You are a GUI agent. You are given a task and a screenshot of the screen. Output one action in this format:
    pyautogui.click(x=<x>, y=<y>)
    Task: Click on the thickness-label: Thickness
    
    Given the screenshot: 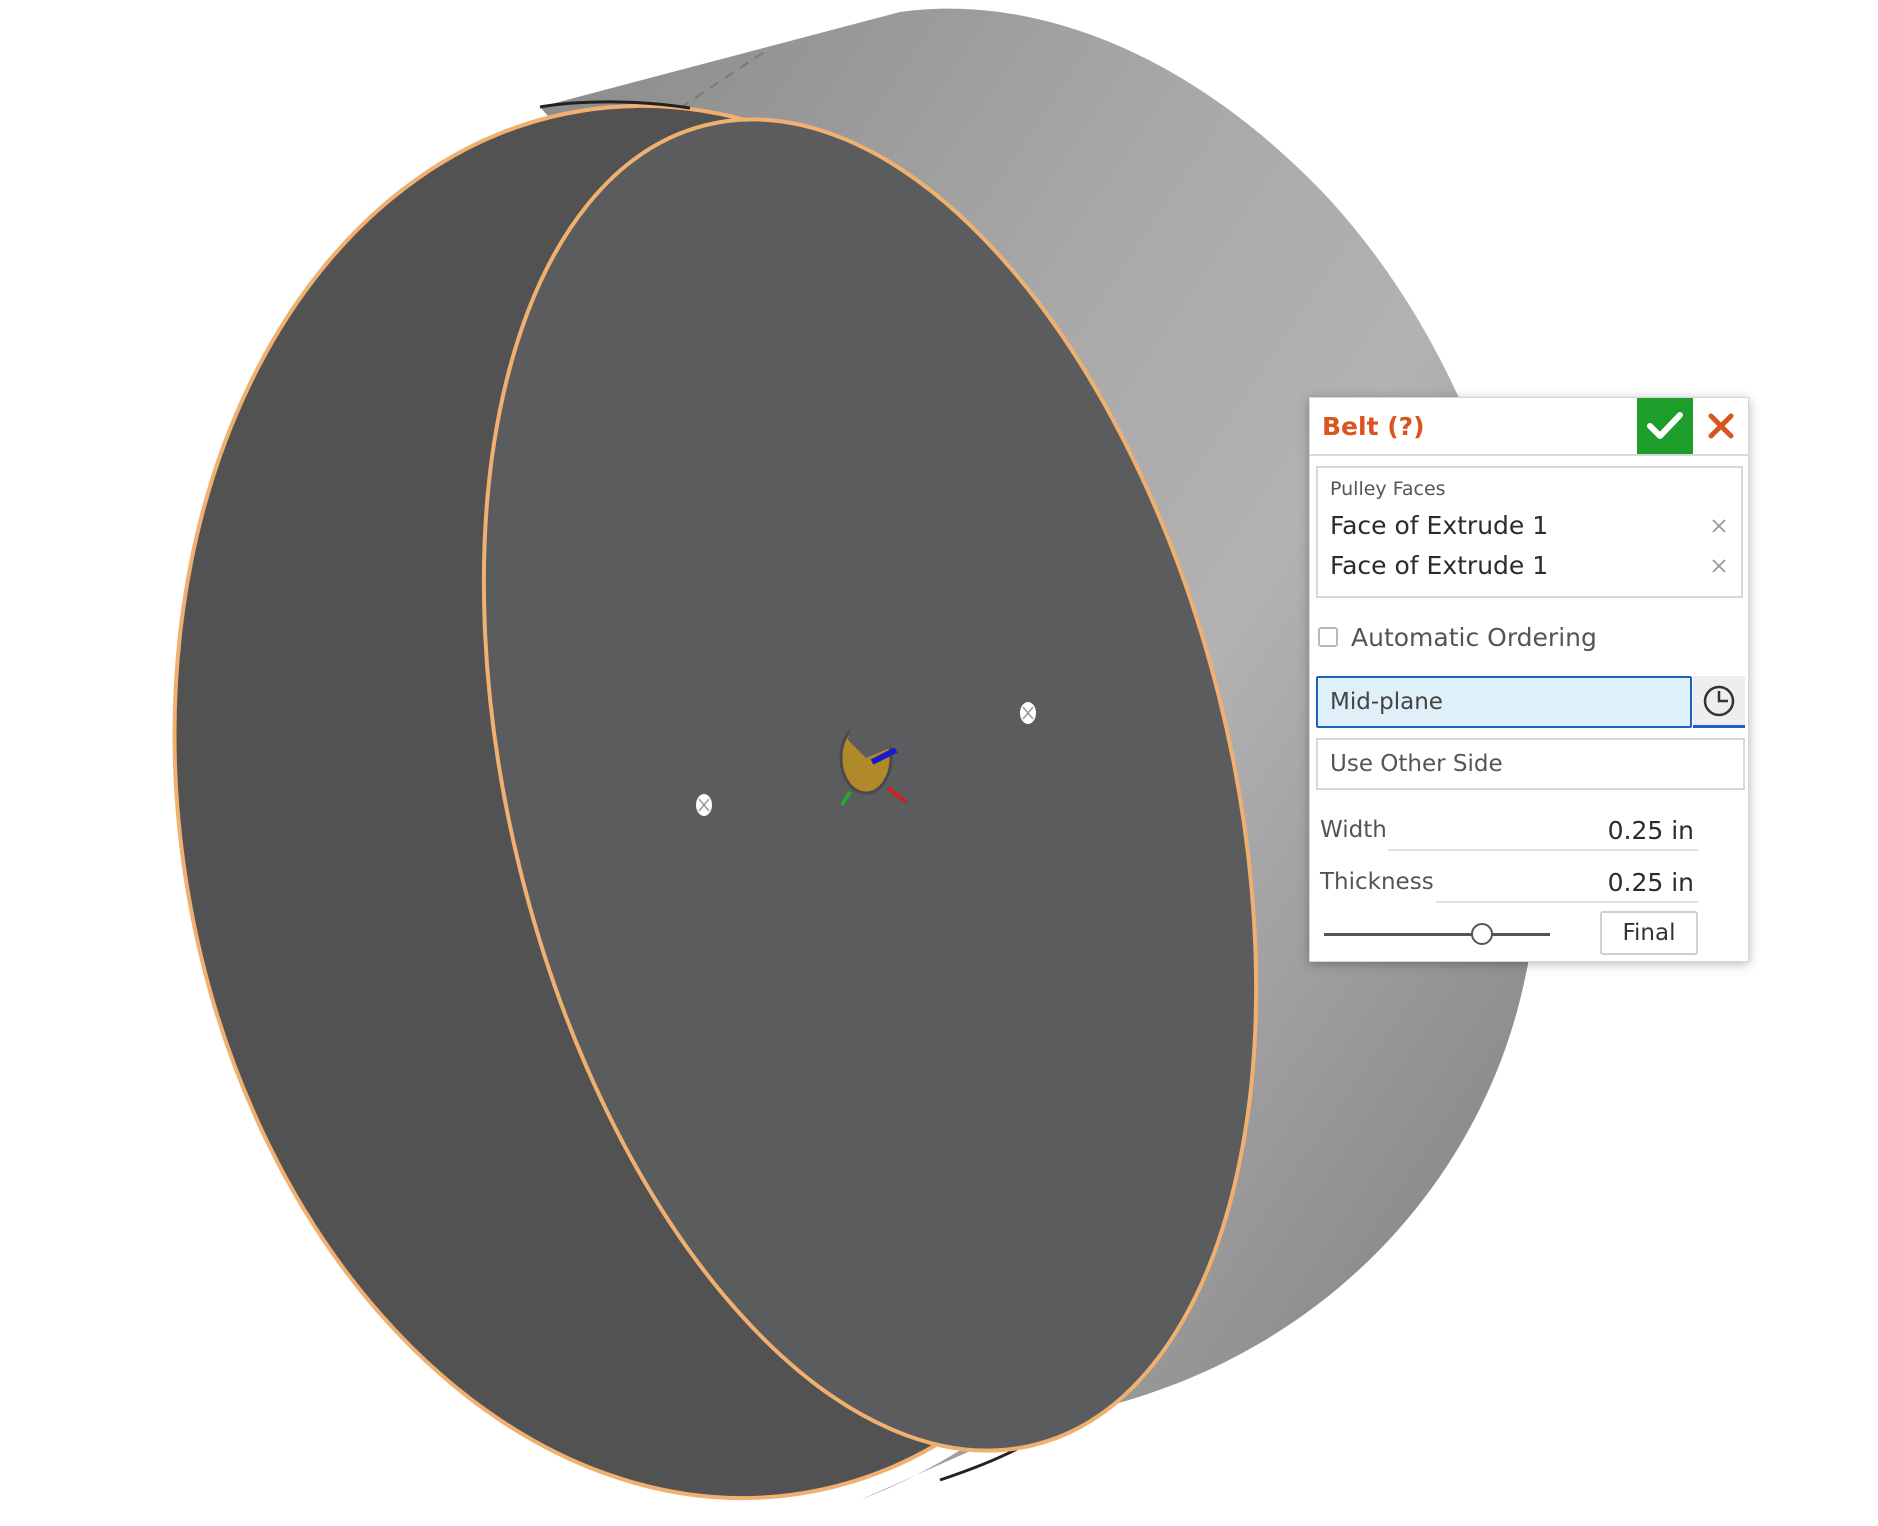 What is the action you would take?
    pyautogui.click(x=1377, y=882)
    